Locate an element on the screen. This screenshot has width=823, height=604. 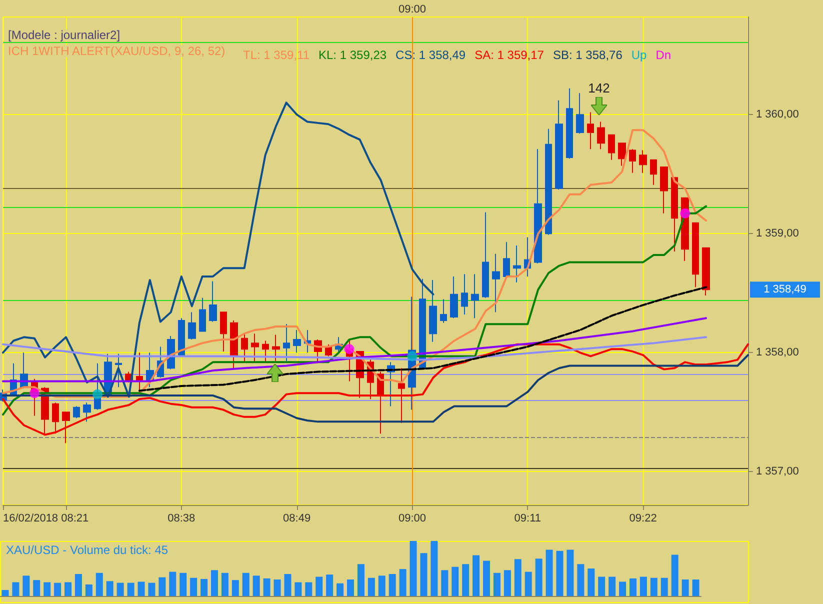
y-tick-label: 1 359,00 is located at coordinates (777, 234).